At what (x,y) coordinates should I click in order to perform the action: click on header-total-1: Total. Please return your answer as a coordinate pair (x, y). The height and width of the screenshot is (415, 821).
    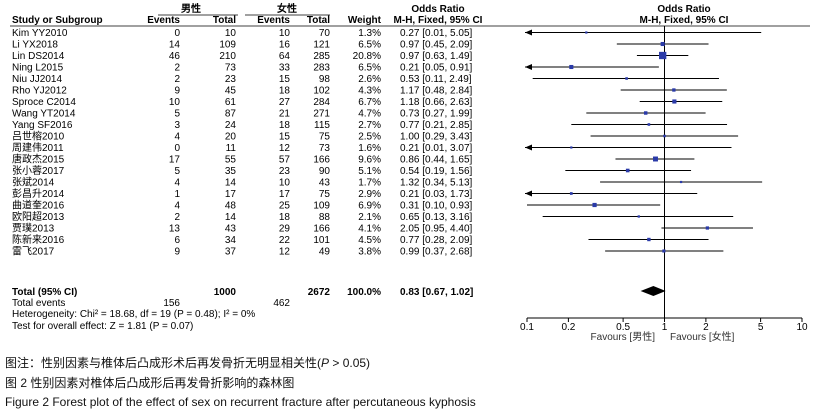
    Looking at the image, I should click on (224, 20).